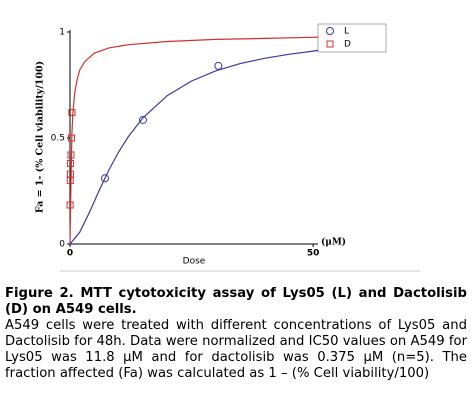  What do you see at coordinates (40, 137) in the screenshot?
I see `y-axis-label: Fa = 1- (% Cell viability/100)` at bounding box center [40, 137].